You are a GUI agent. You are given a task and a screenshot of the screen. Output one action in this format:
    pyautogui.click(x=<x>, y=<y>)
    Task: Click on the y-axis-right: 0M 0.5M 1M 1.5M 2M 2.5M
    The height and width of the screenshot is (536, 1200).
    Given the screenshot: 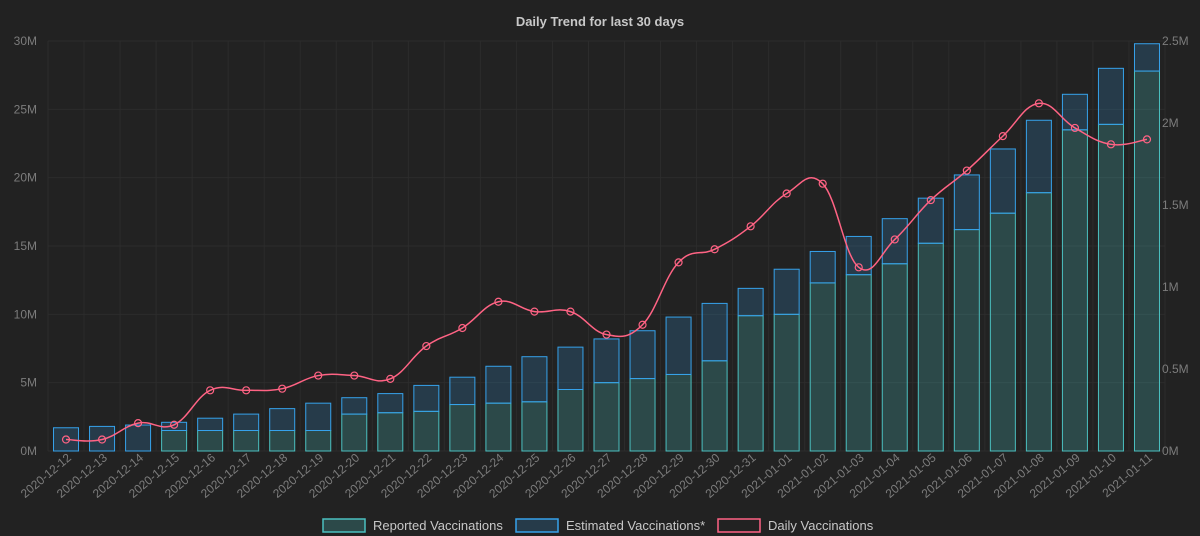 What is the action you would take?
    pyautogui.click(x=1175, y=246)
    